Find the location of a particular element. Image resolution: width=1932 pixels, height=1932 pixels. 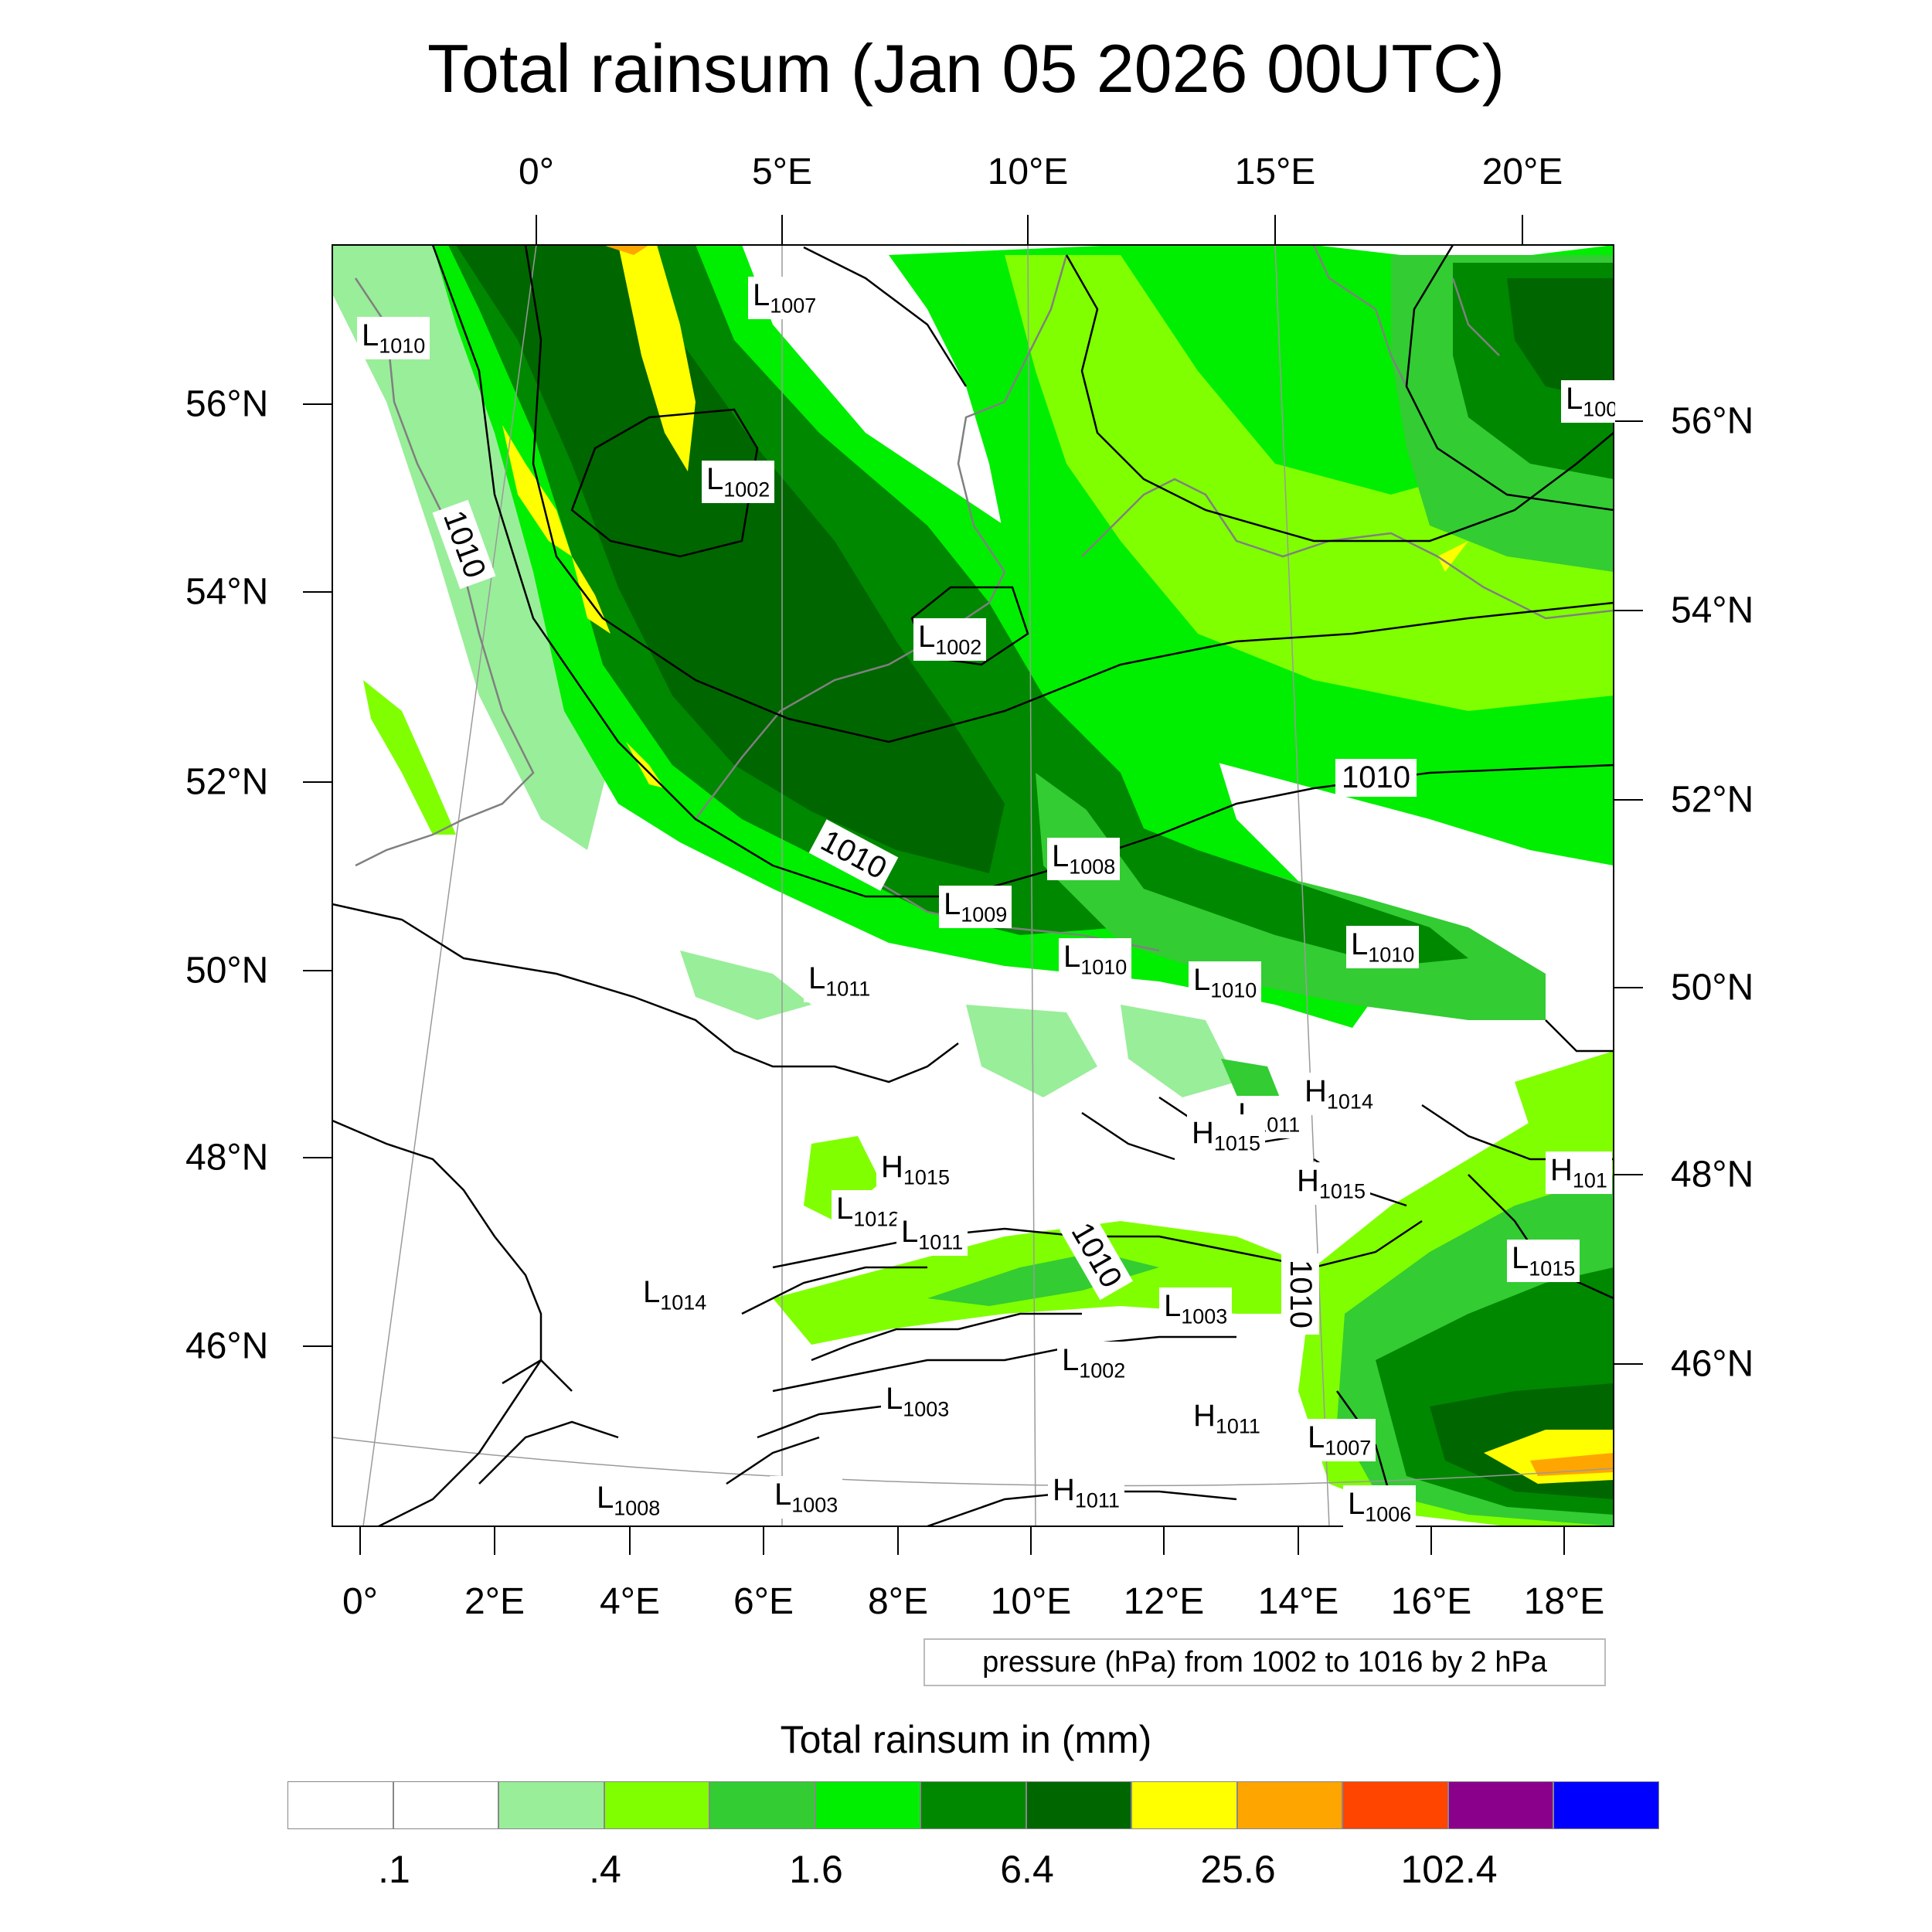

right-tick-label: 48°N is located at coordinates (1713, 1175).